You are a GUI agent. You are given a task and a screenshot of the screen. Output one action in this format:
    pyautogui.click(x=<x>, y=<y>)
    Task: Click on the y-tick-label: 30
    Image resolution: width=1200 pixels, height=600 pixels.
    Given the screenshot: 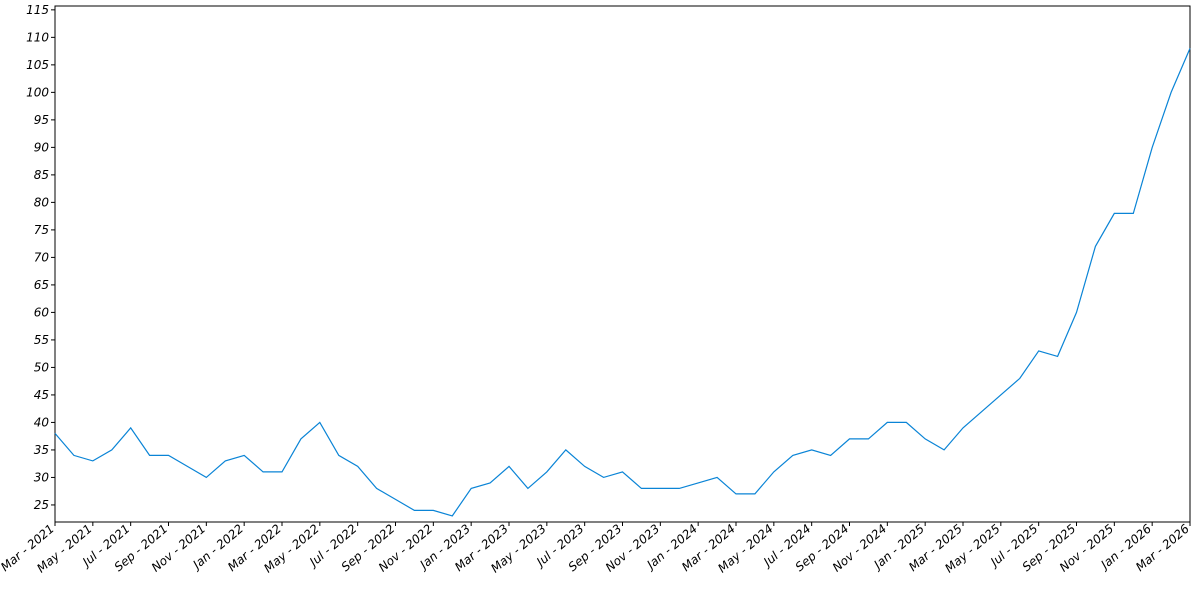 What is the action you would take?
    pyautogui.click(x=42, y=477)
    